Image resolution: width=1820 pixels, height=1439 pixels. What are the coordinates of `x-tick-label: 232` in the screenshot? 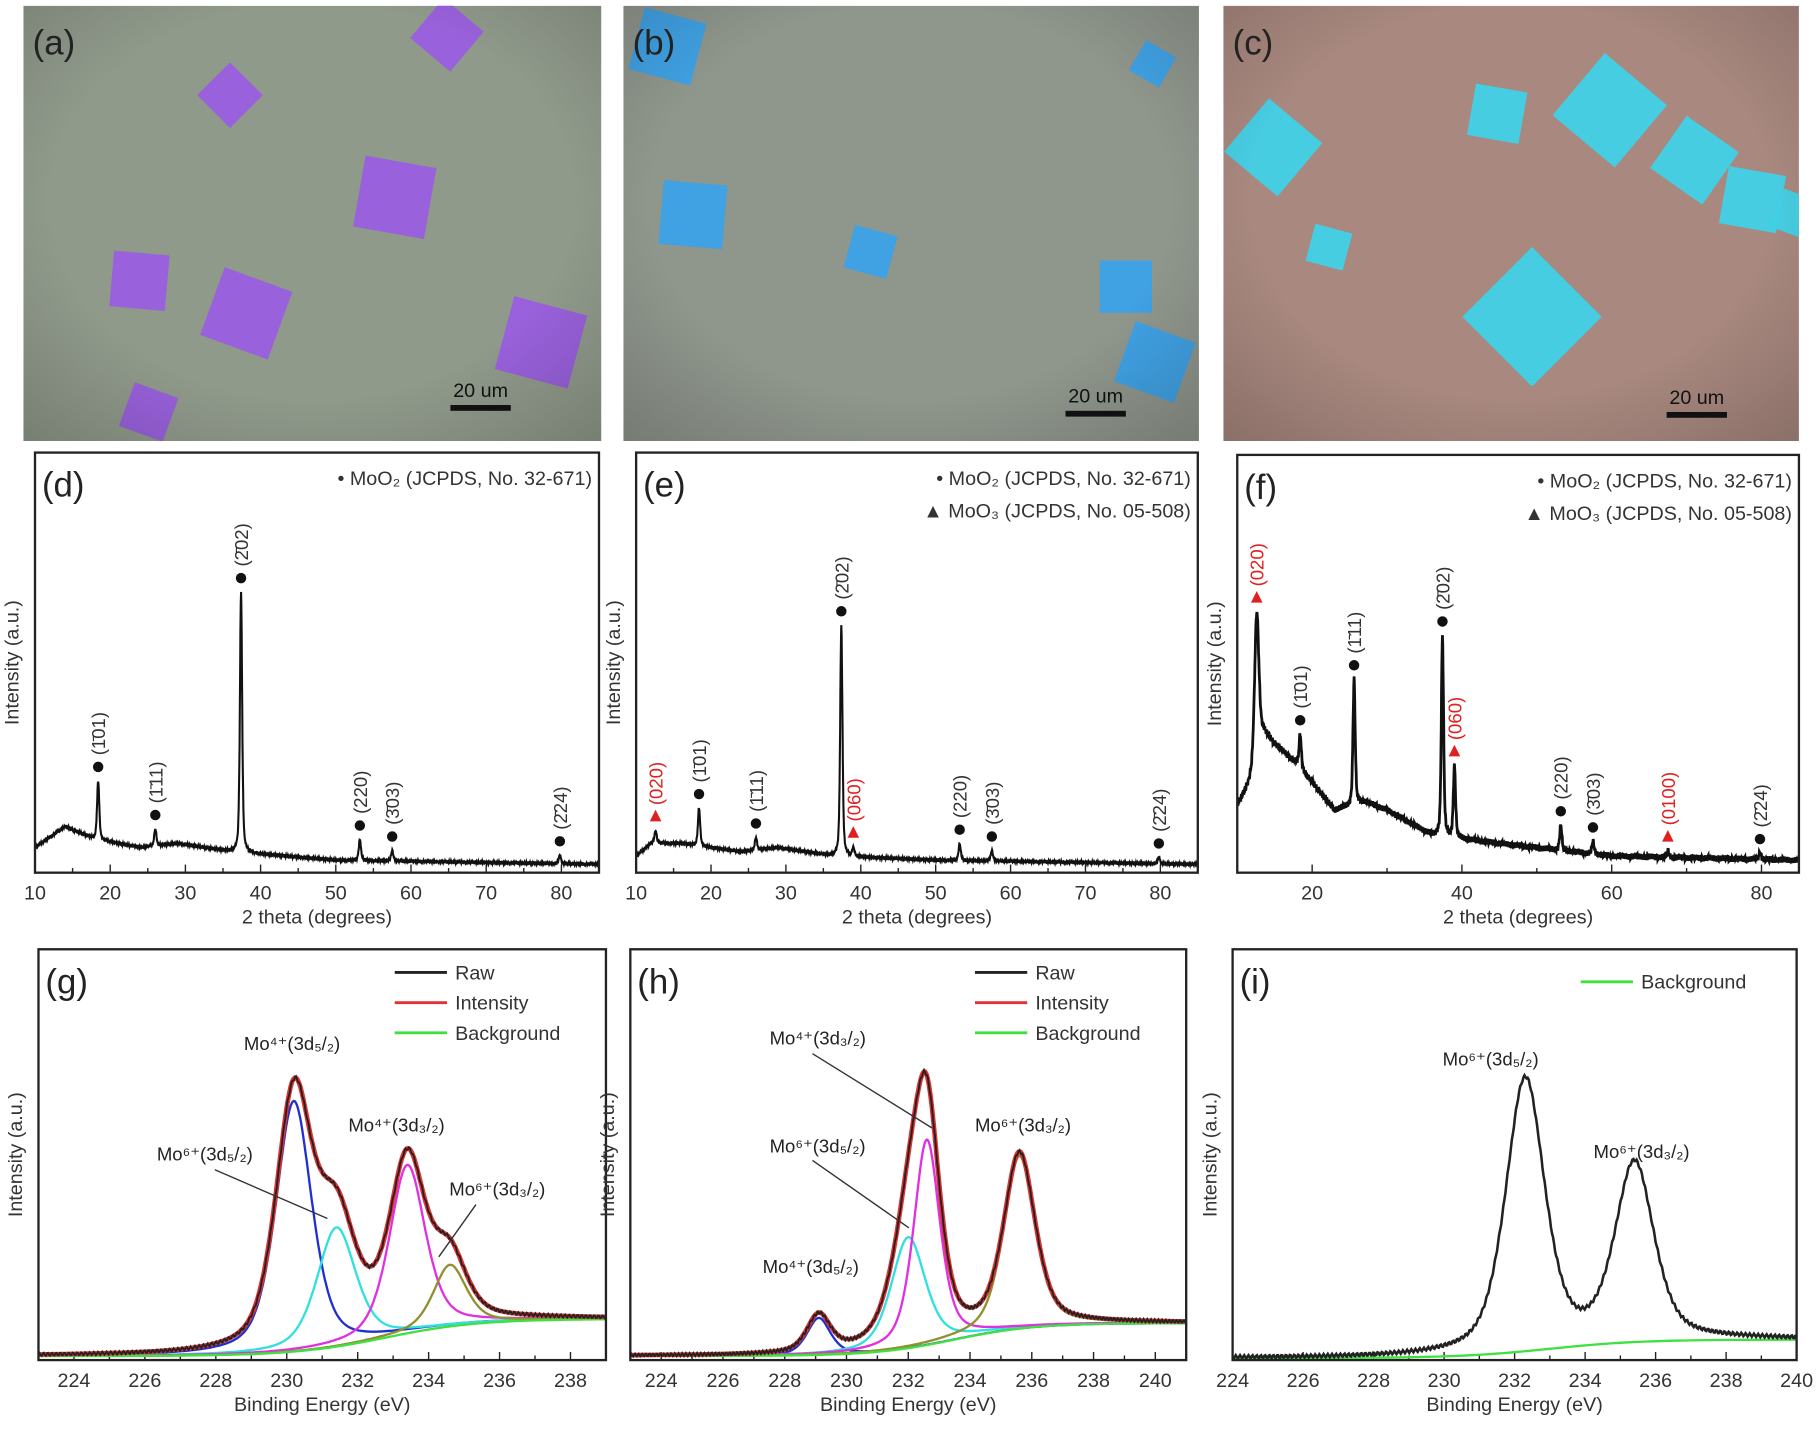 It's located at (1514, 1381).